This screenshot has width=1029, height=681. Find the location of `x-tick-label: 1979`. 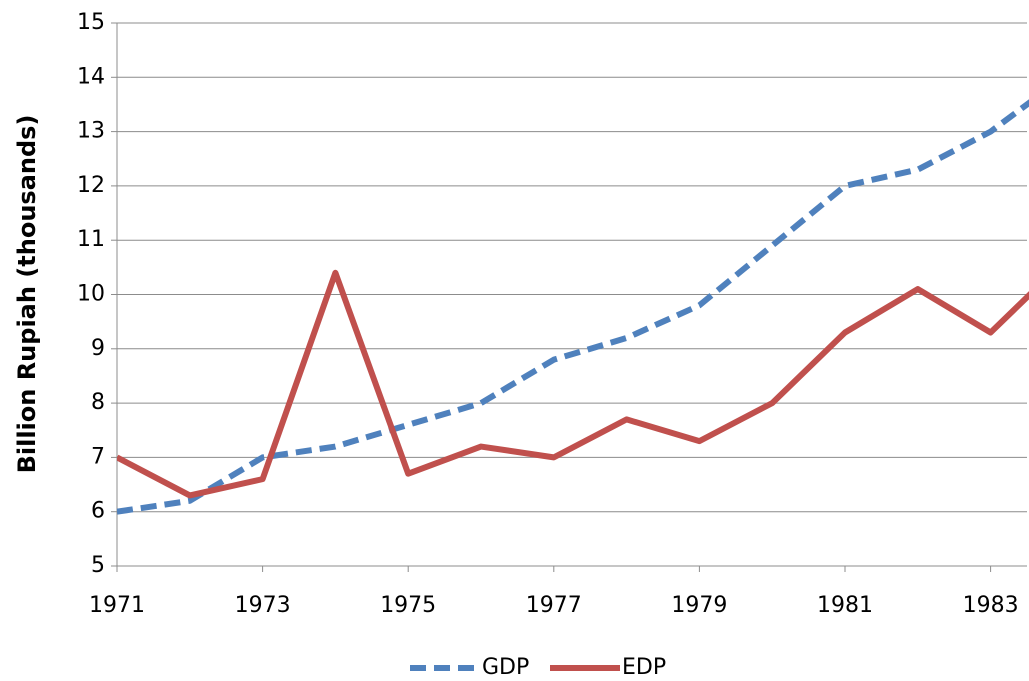

x-tick-label: 1979 is located at coordinates (699, 605).